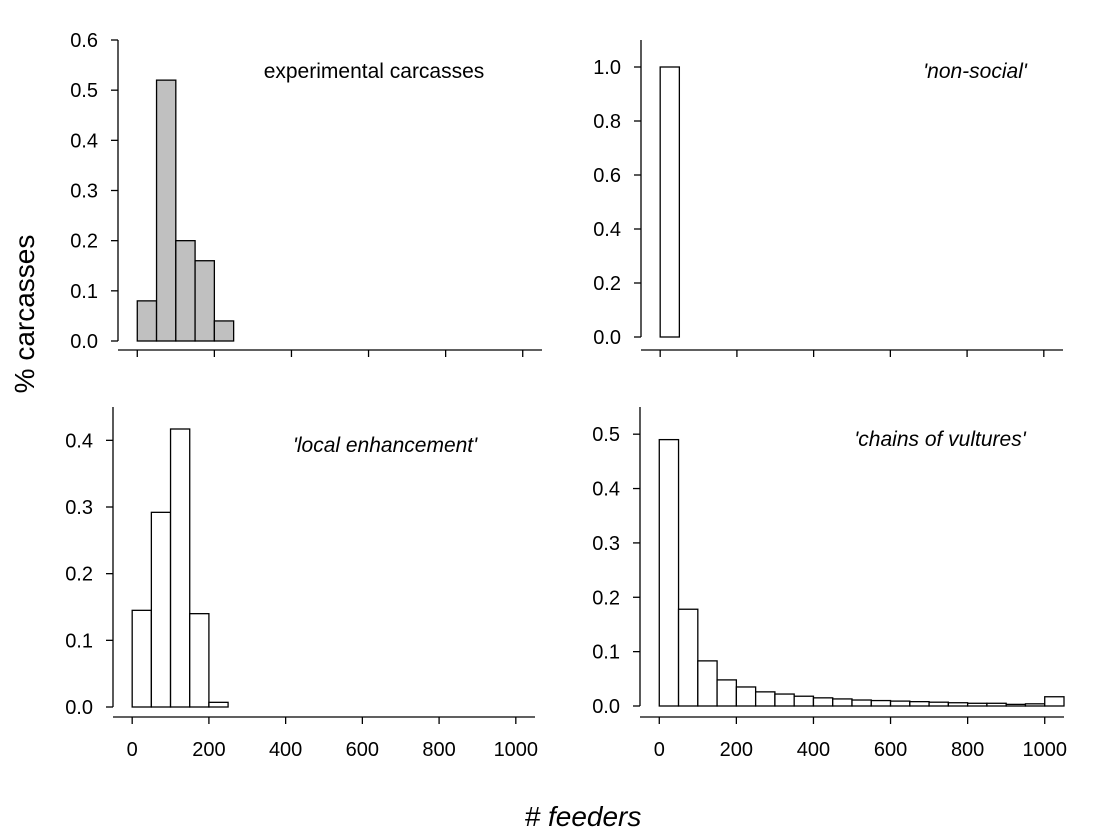 This screenshot has width=1104, height=839. Describe the element at coordinates (975, 71) in the screenshot. I see `panel-title: 'non-social'` at that location.